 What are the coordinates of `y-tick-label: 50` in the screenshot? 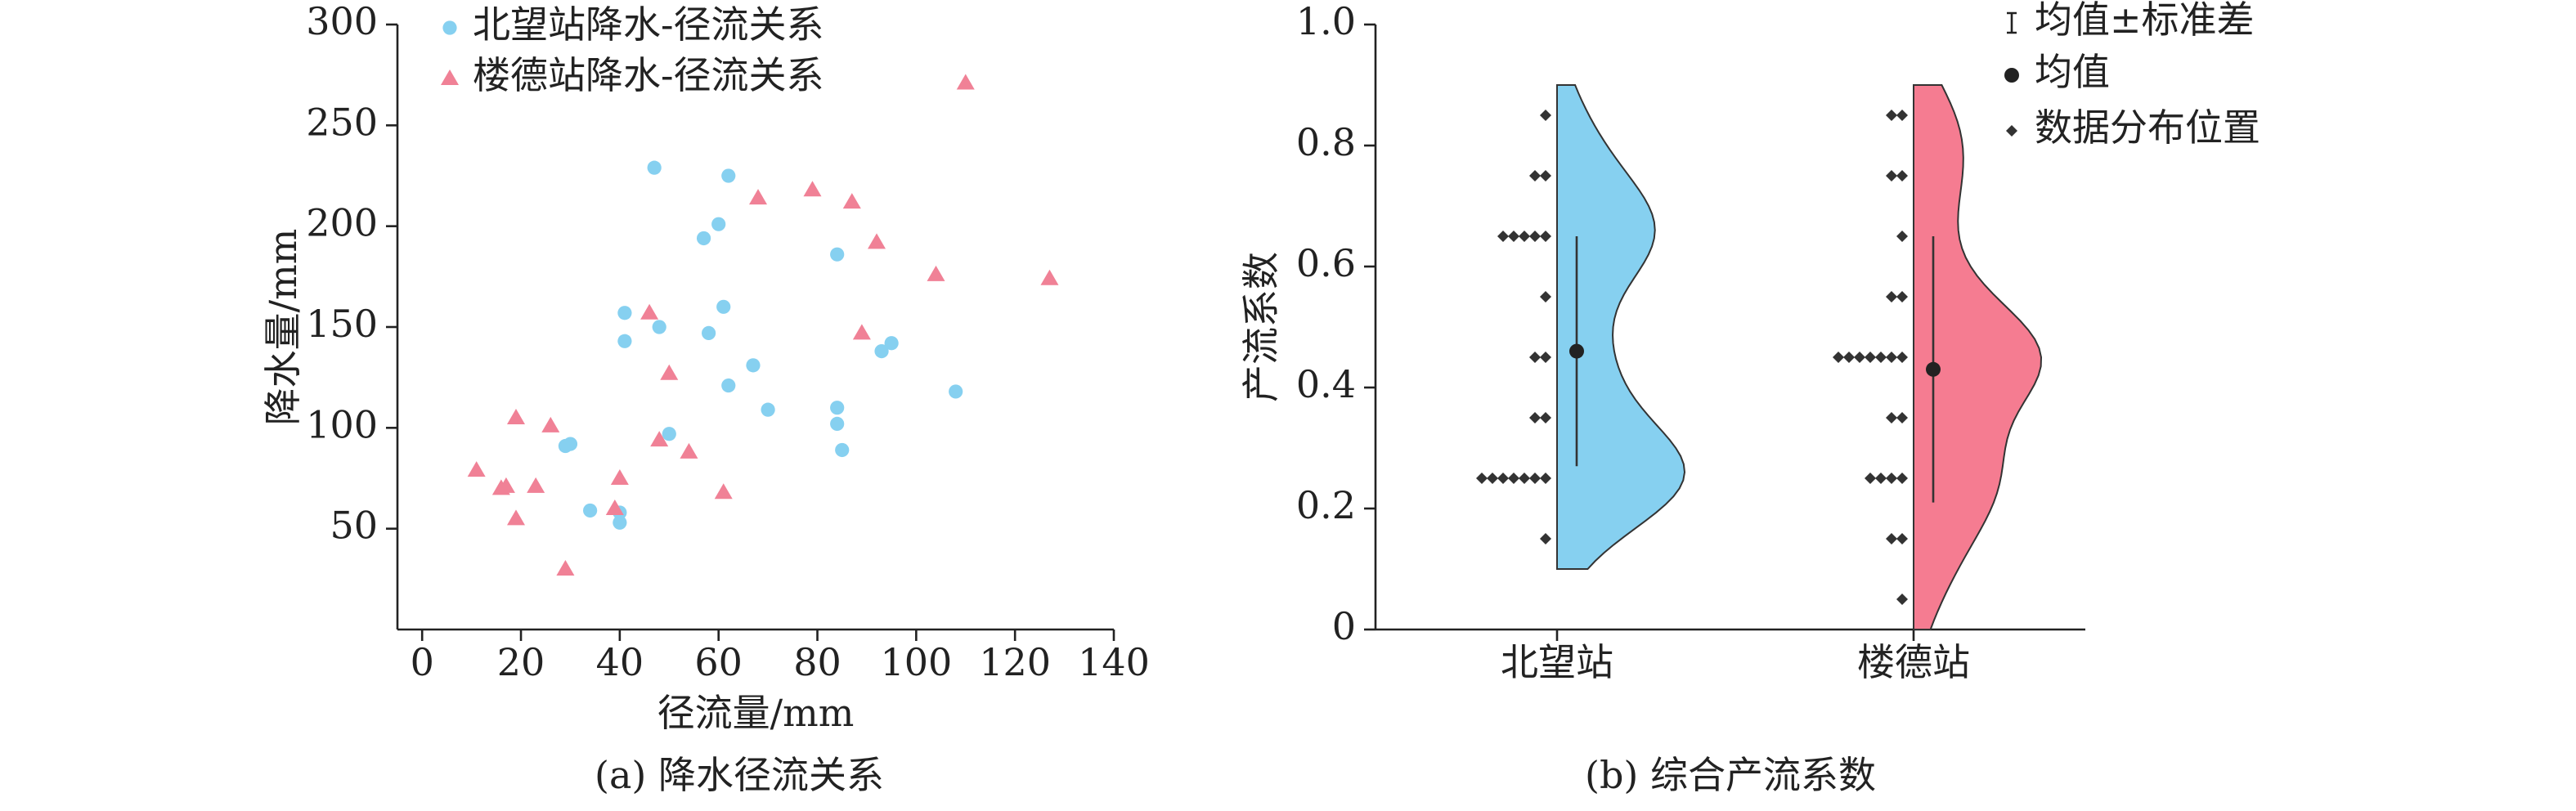 It's located at (354, 526).